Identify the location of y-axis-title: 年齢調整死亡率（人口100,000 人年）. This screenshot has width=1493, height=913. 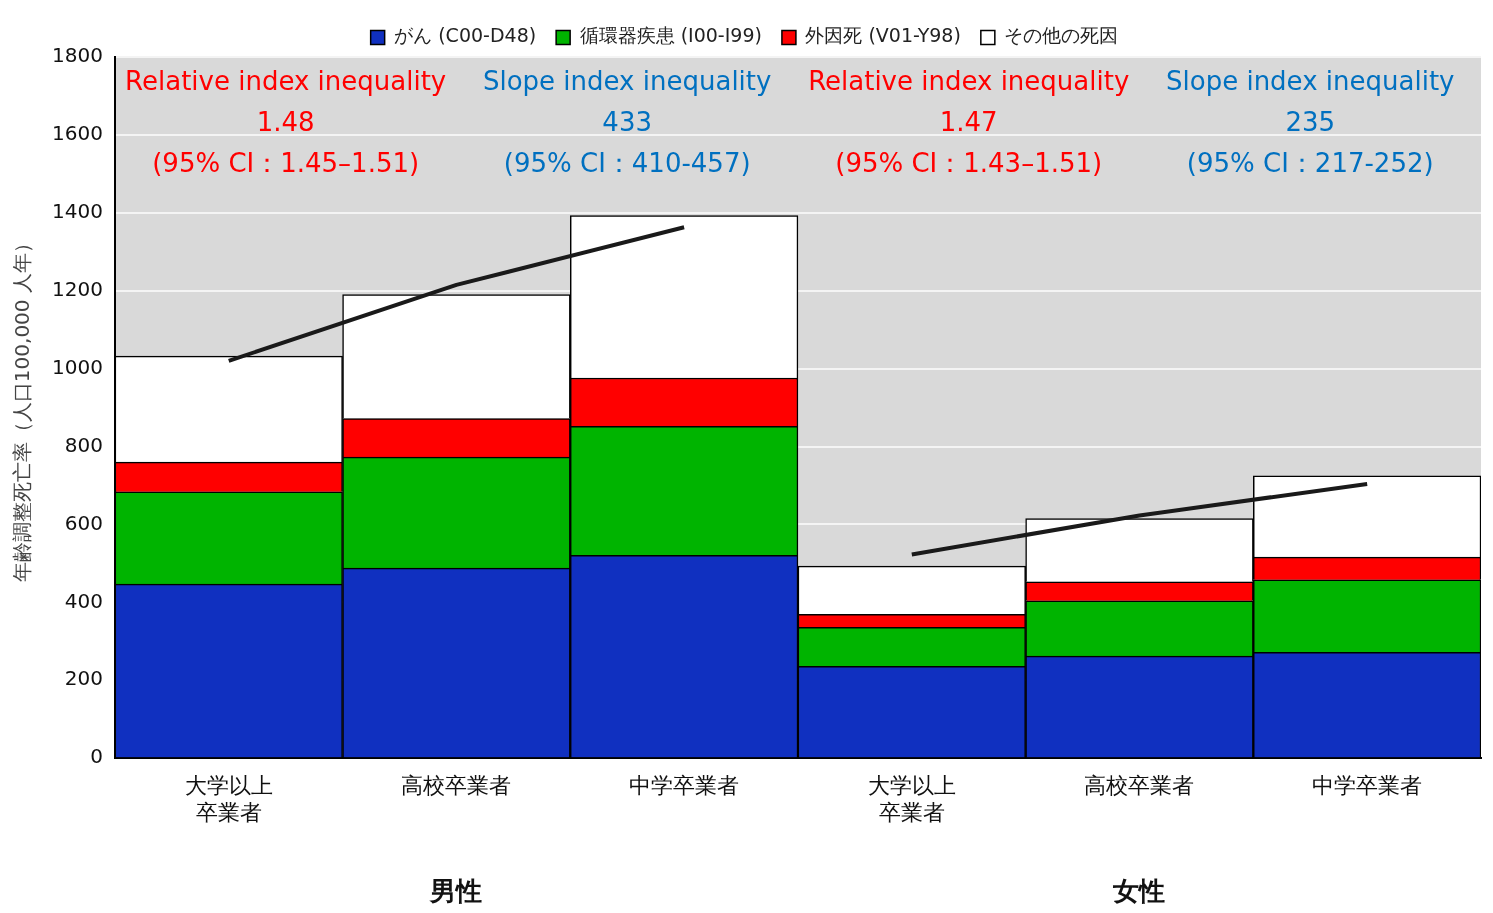
(22, 408).